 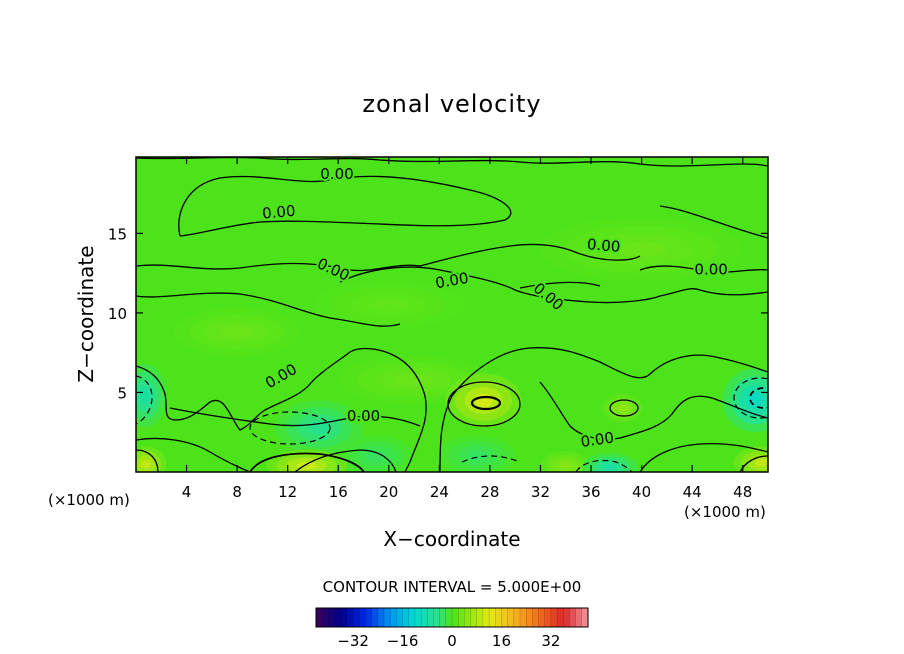 I want to click on x-tick-label: 4, so click(x=187, y=492).